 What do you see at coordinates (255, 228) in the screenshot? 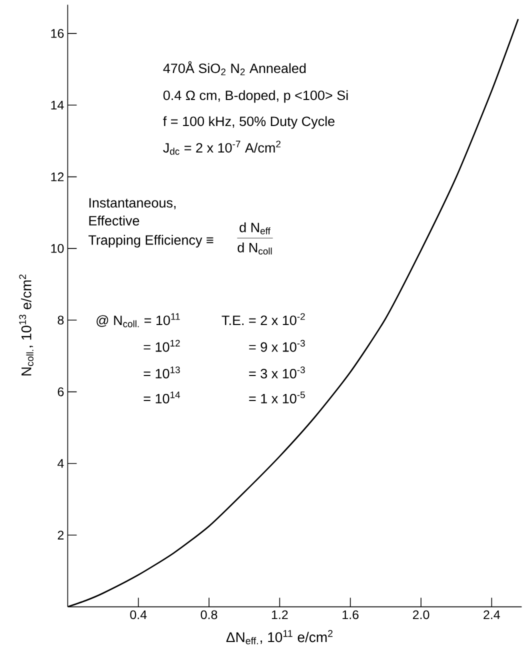
I see `annotation: d N$_{eff}$` at bounding box center [255, 228].